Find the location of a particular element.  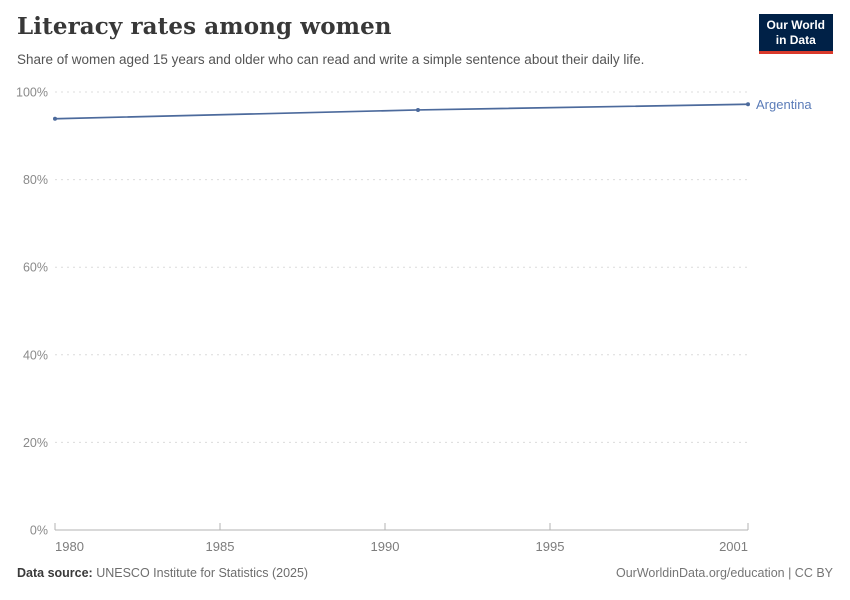

data-source-label: Data source: is located at coordinates (55, 573).